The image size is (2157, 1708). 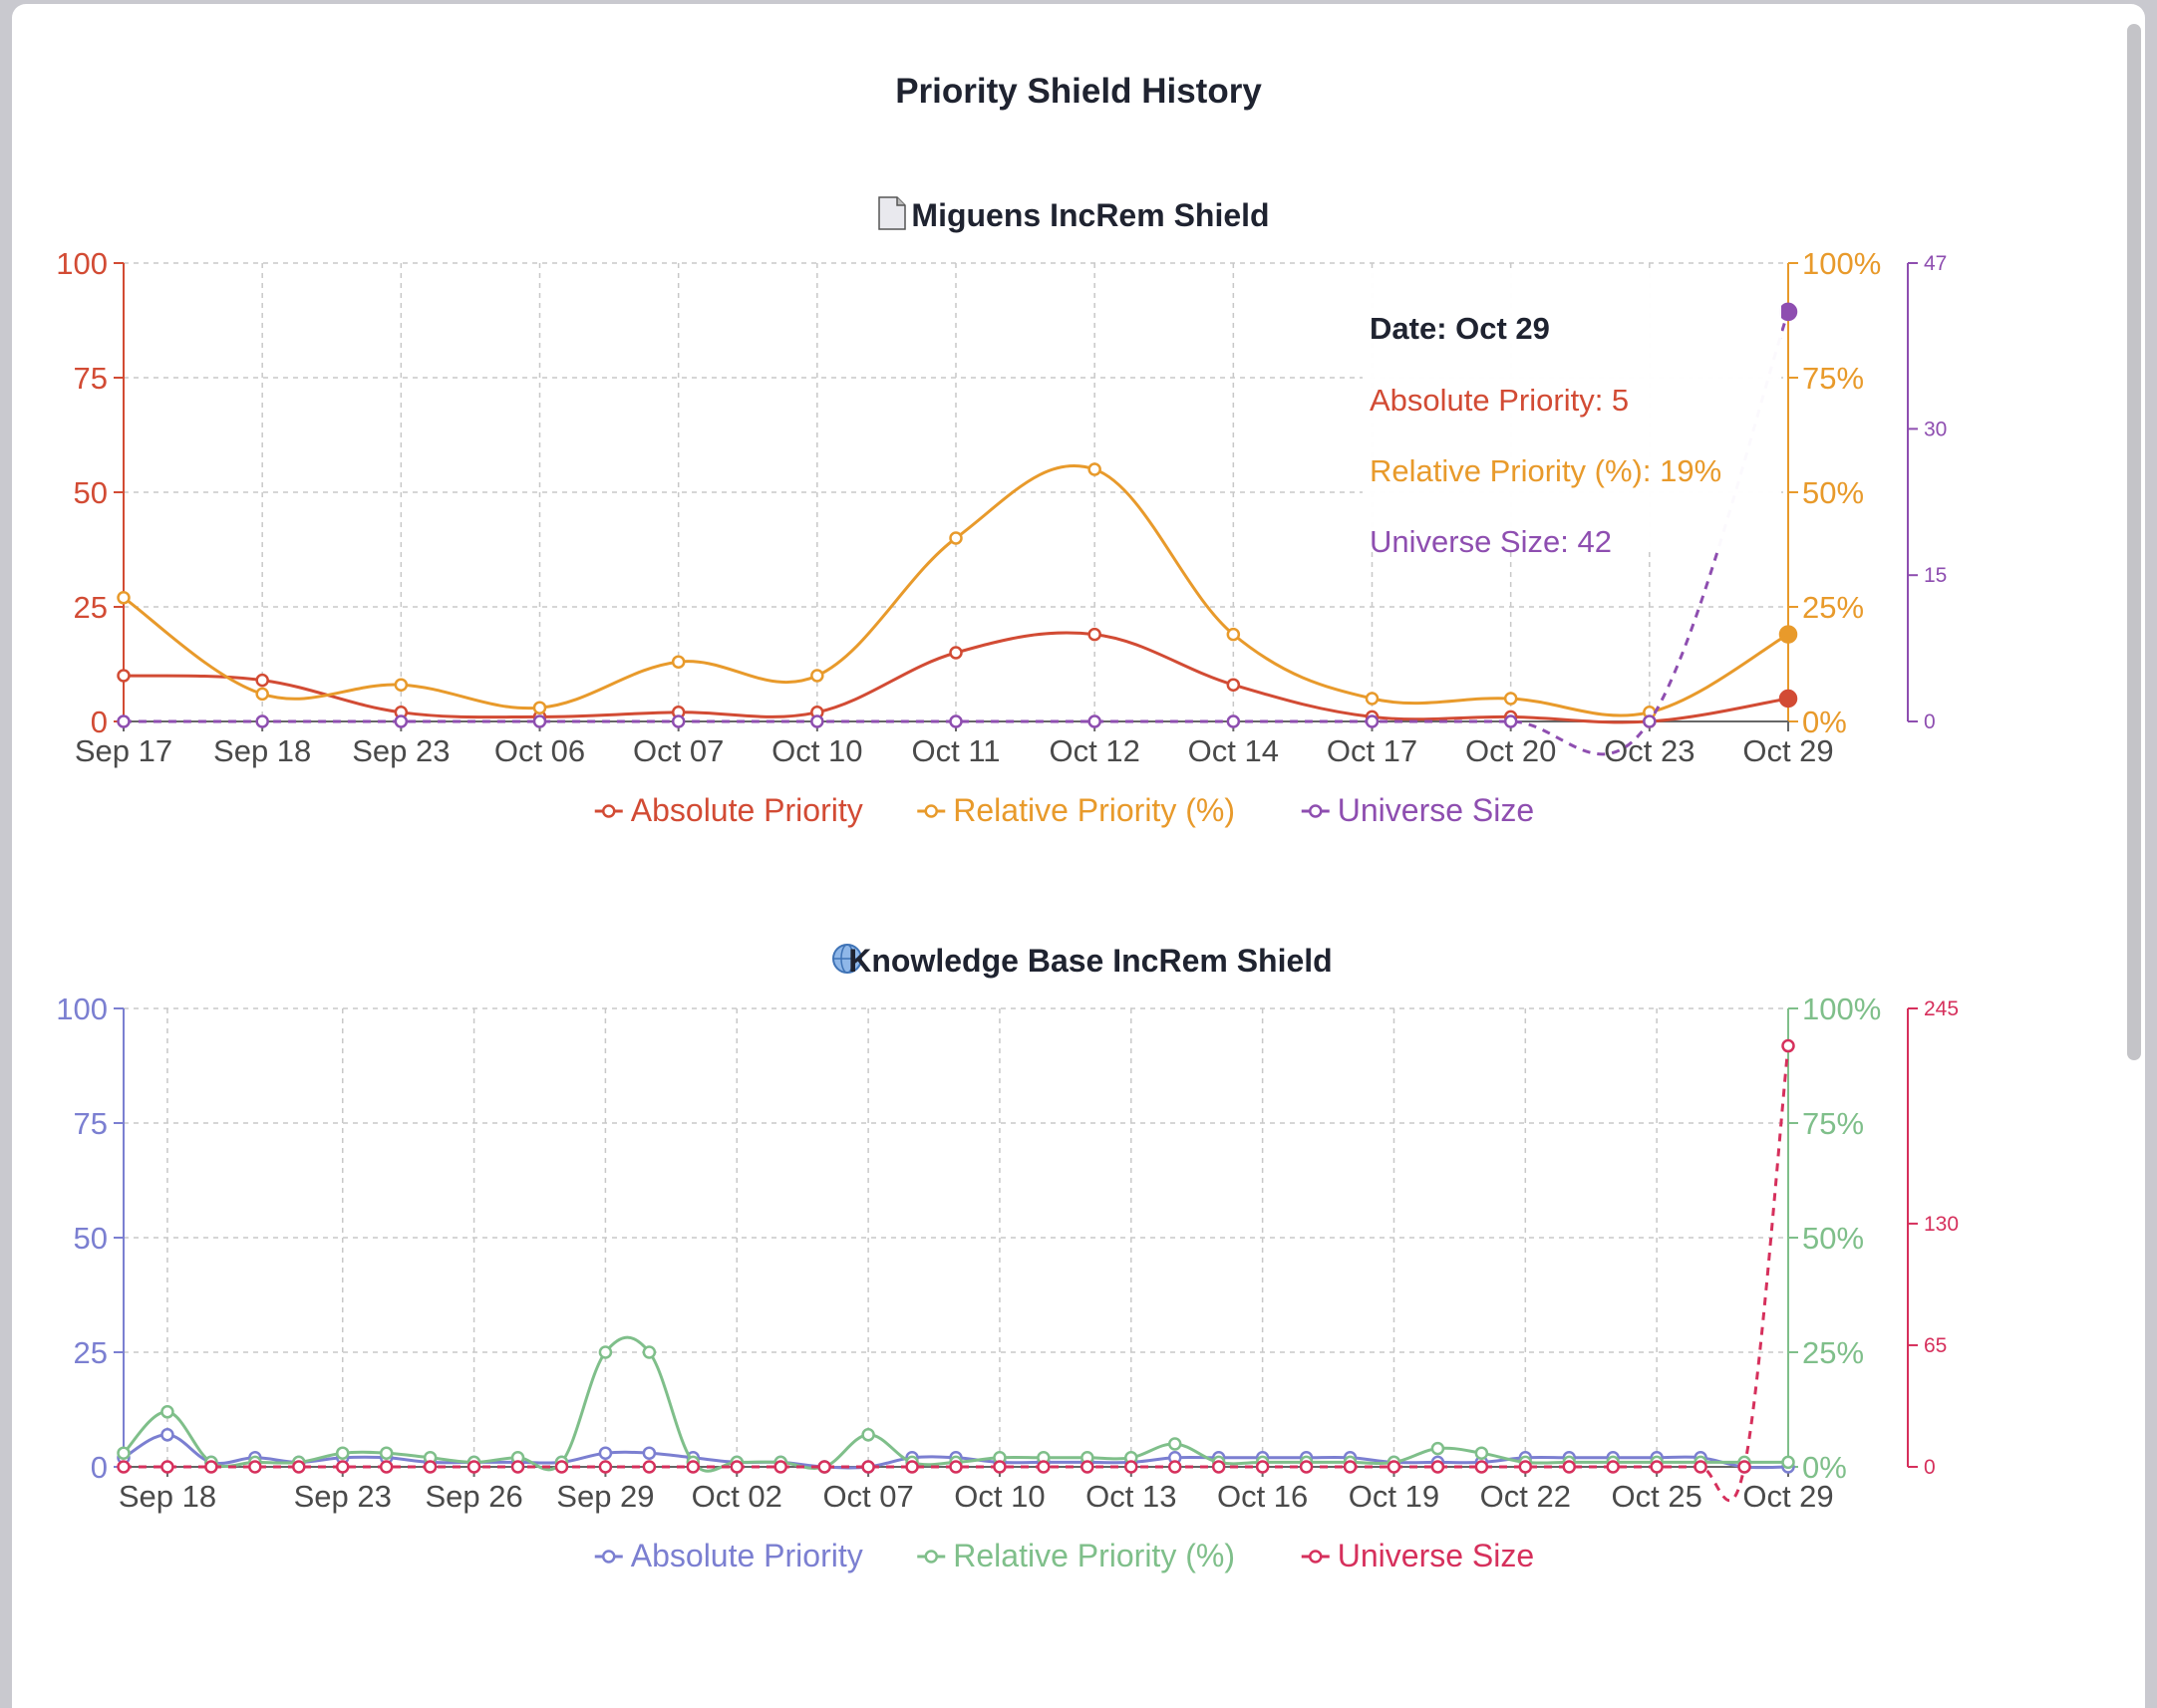 What do you see at coordinates (1491, 541) in the screenshot?
I see `tooltip-line-universe-size: Universe Size: 42` at bounding box center [1491, 541].